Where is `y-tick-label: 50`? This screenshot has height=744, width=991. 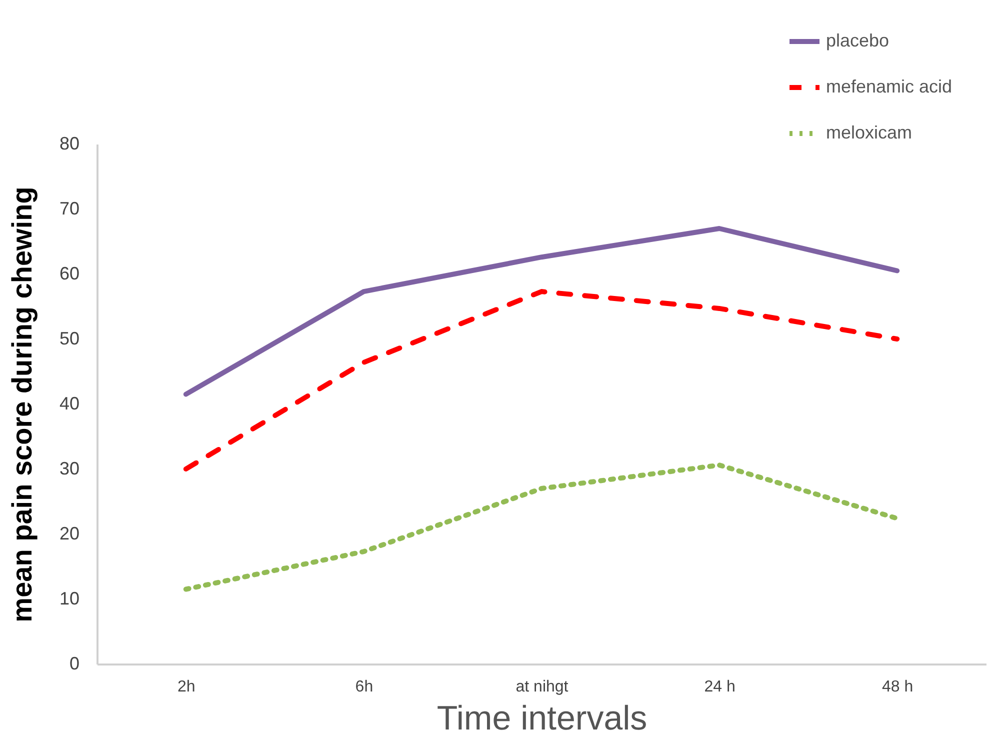 y-tick-label: 50 is located at coordinates (69, 338).